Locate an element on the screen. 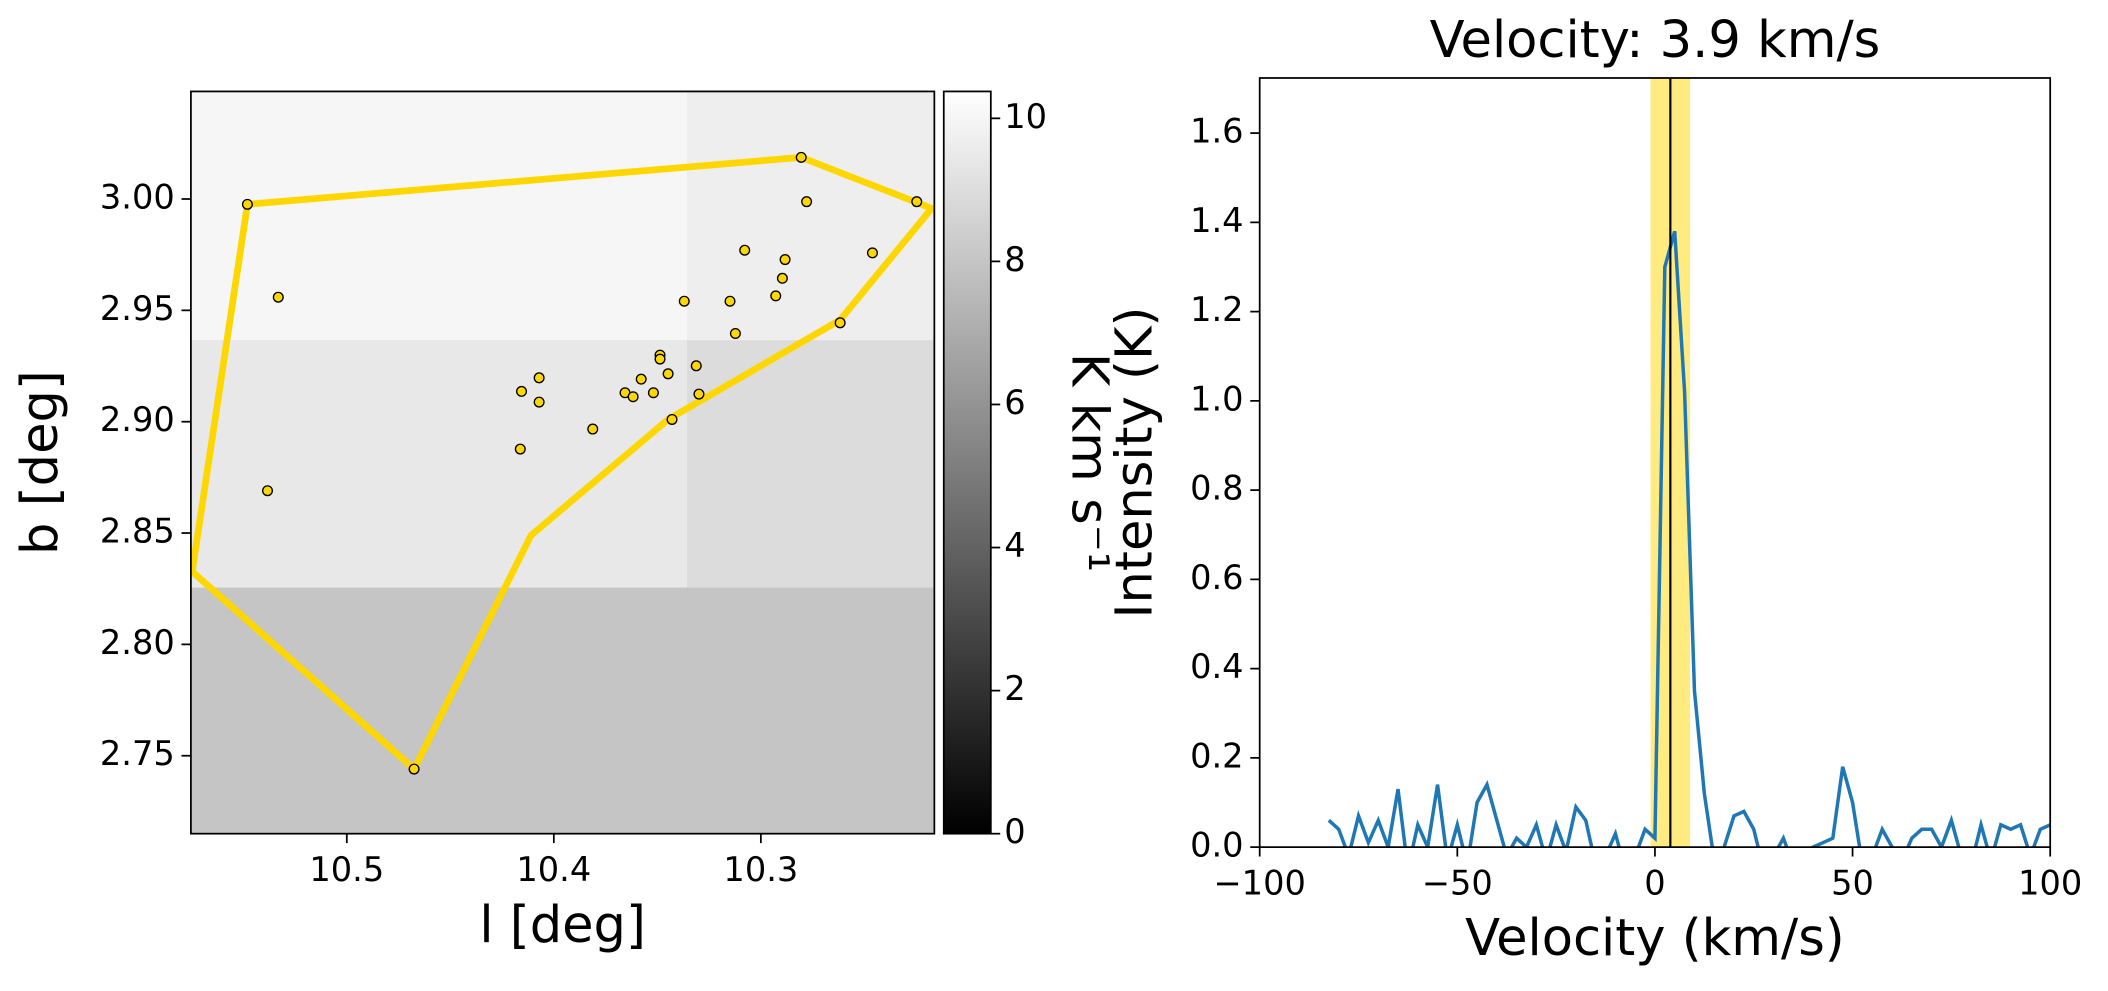  colorbar-tick-label: 6 is located at coordinates (1014, 402).